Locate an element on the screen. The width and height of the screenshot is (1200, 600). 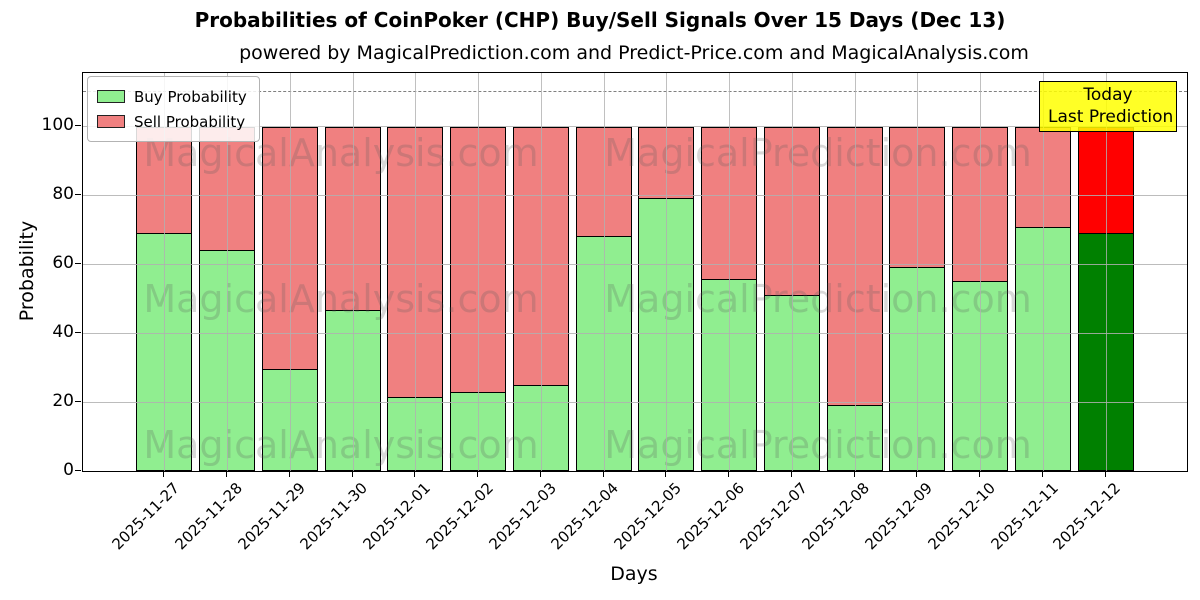
legend-item-buy: Buy Probability is located at coordinates (172, 96).